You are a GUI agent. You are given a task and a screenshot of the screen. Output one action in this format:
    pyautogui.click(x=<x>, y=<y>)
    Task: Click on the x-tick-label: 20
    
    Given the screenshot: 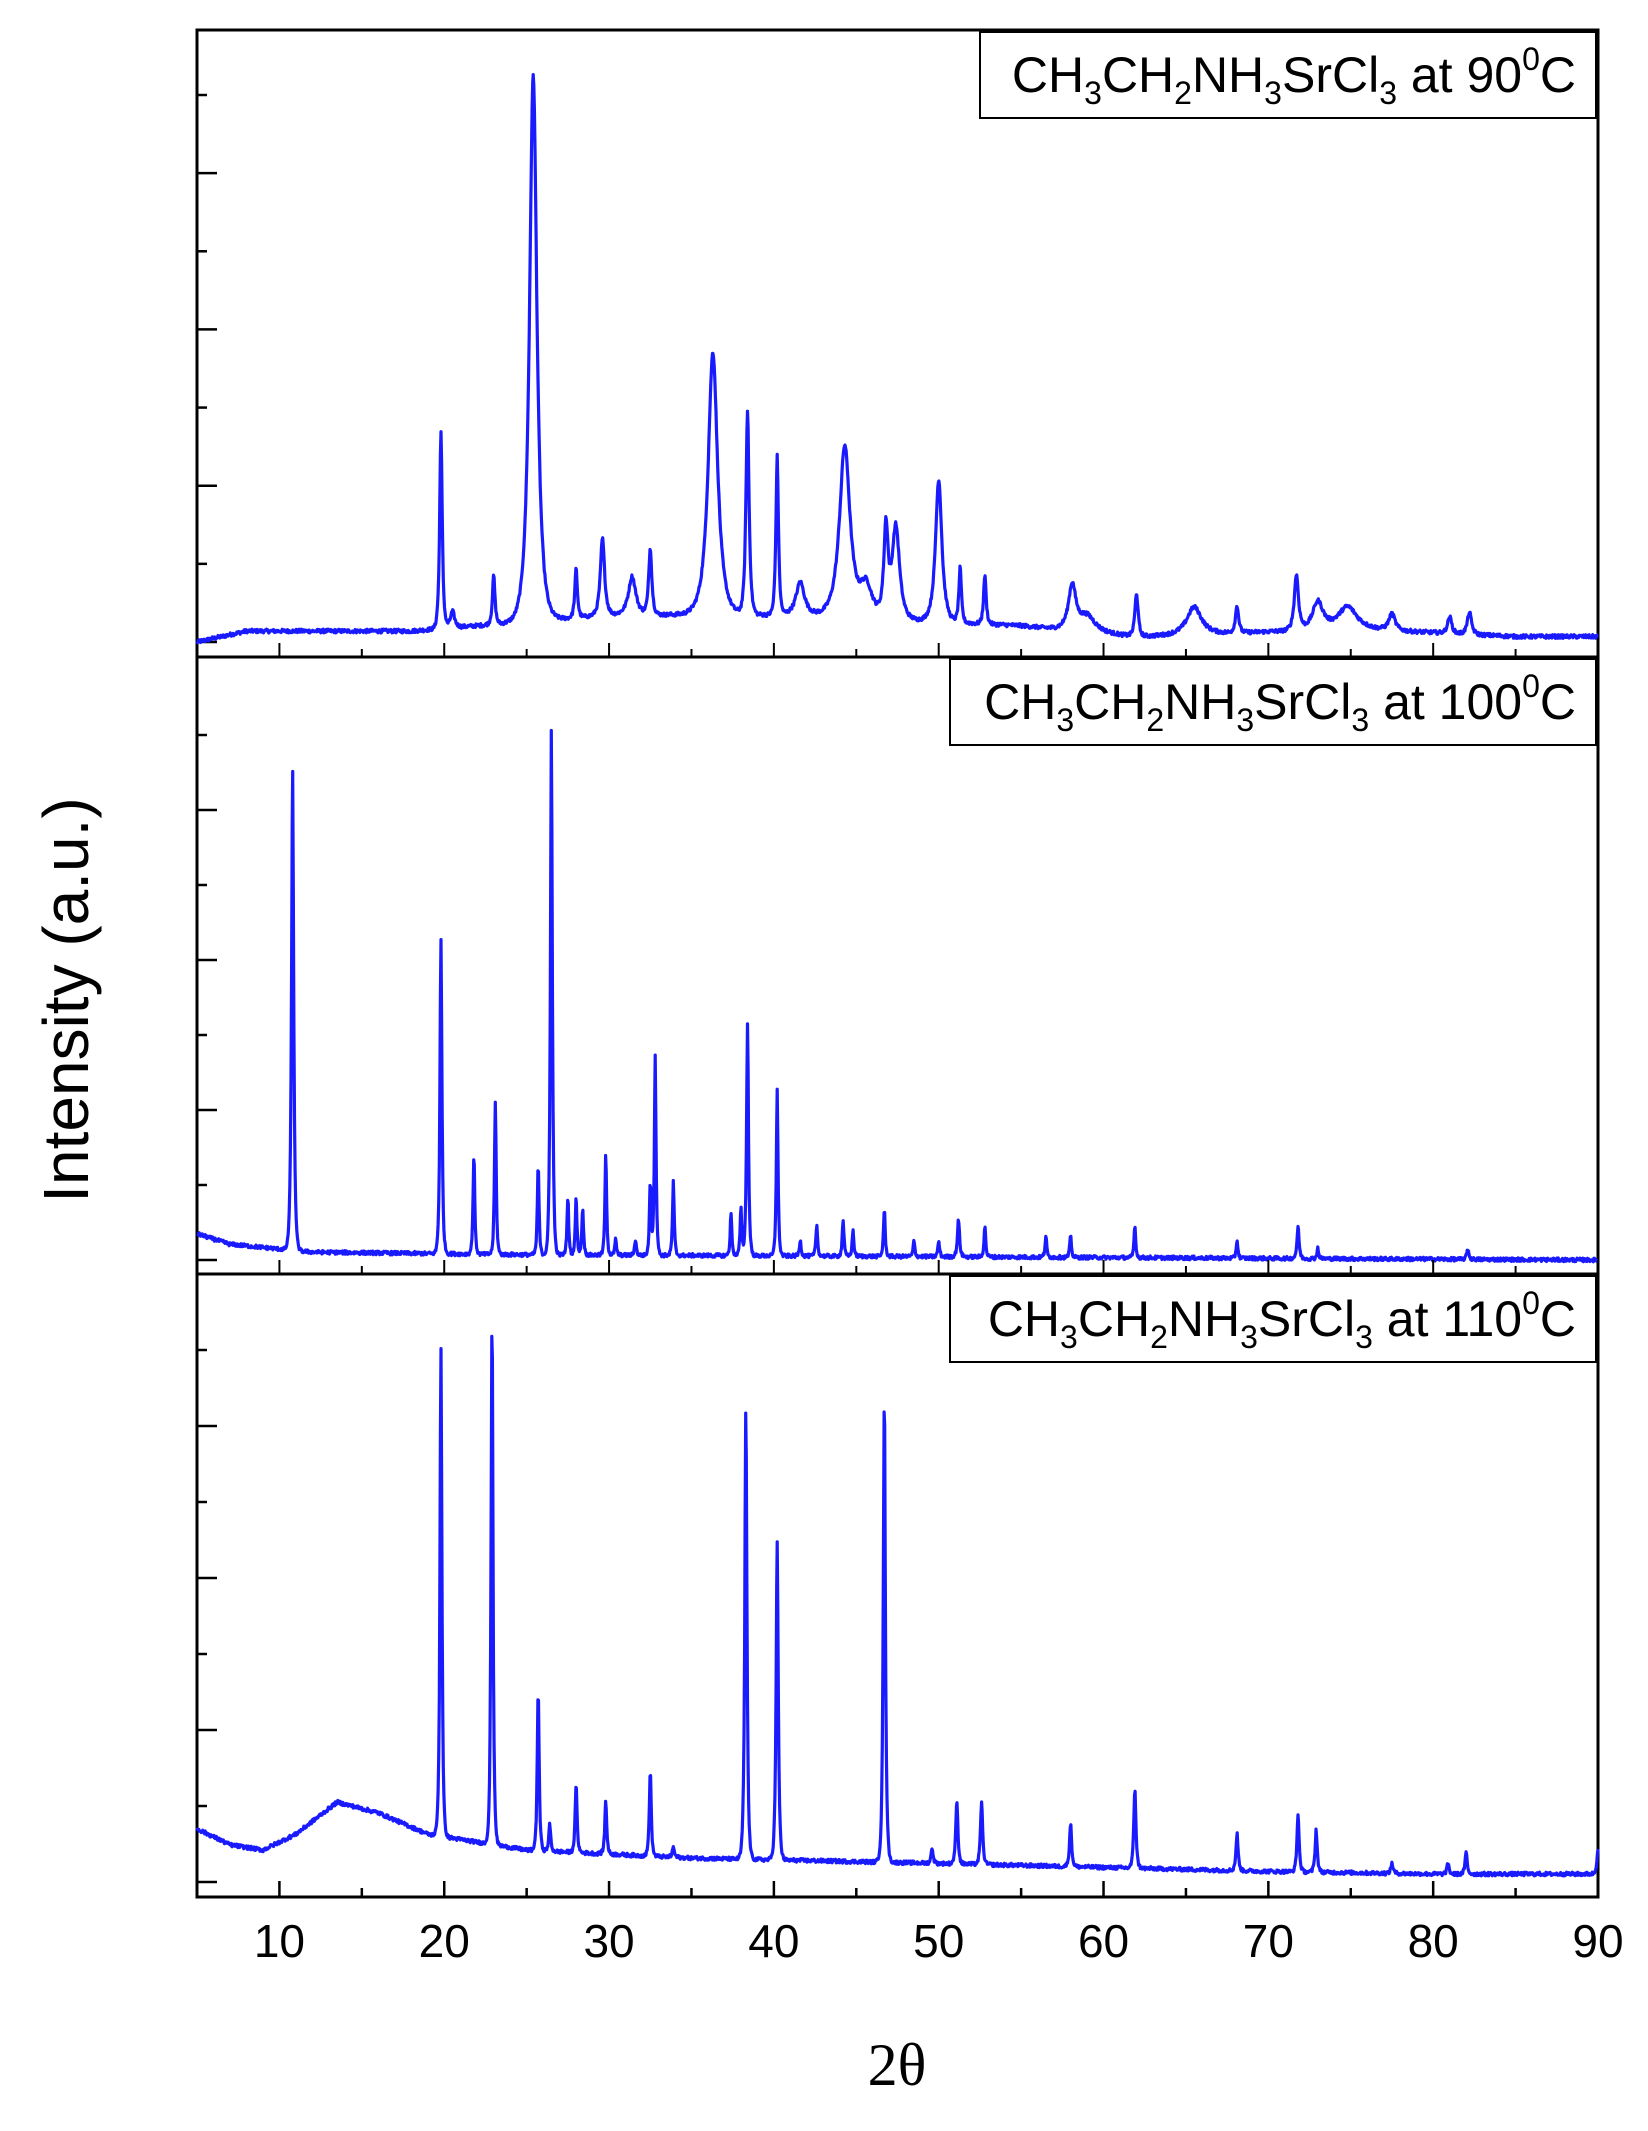 What is the action you would take?
    pyautogui.click(x=444, y=1941)
    